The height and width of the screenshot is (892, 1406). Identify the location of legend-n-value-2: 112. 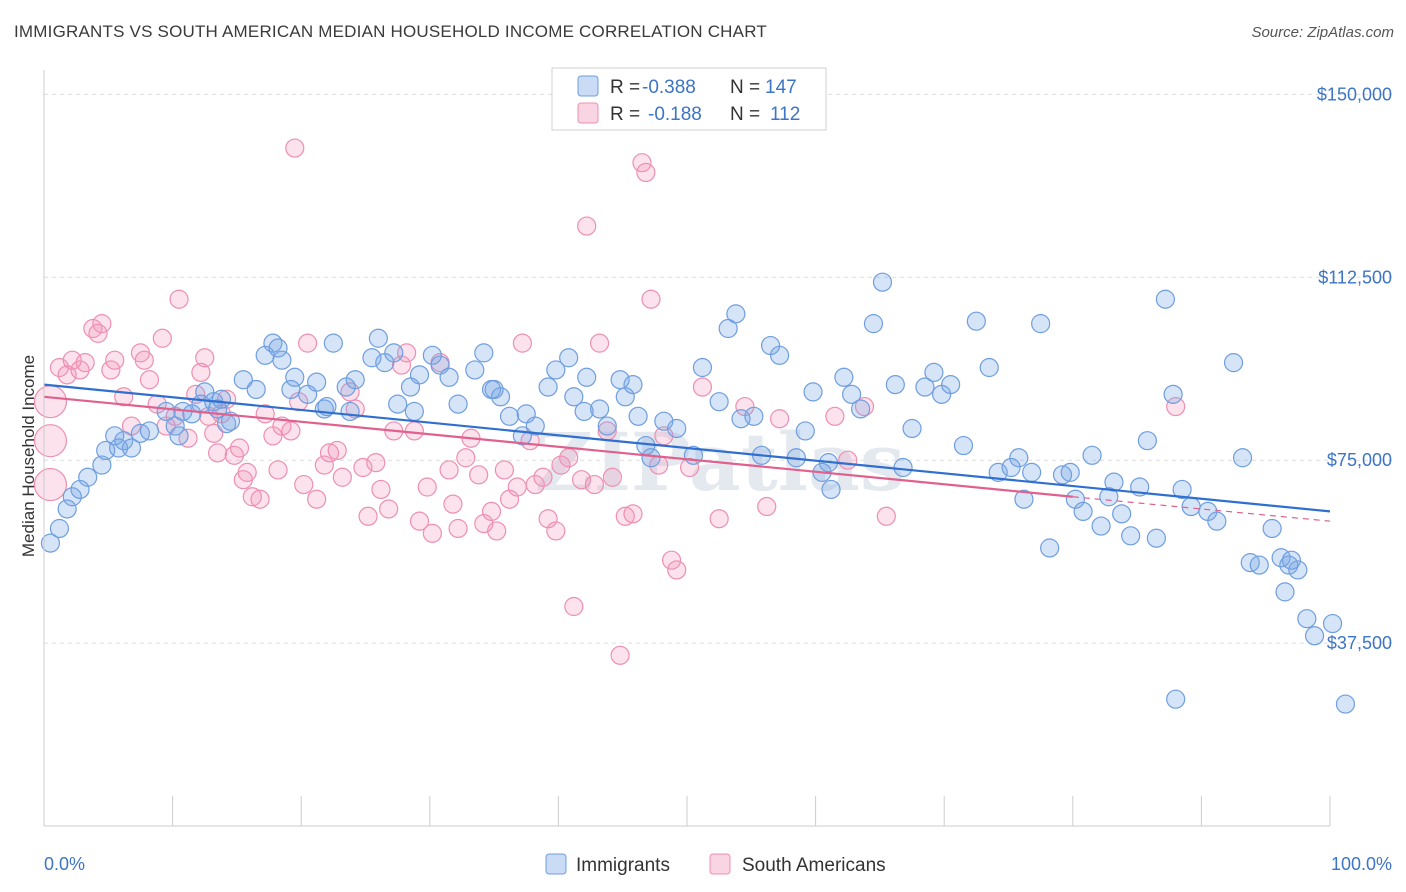
(785, 114).